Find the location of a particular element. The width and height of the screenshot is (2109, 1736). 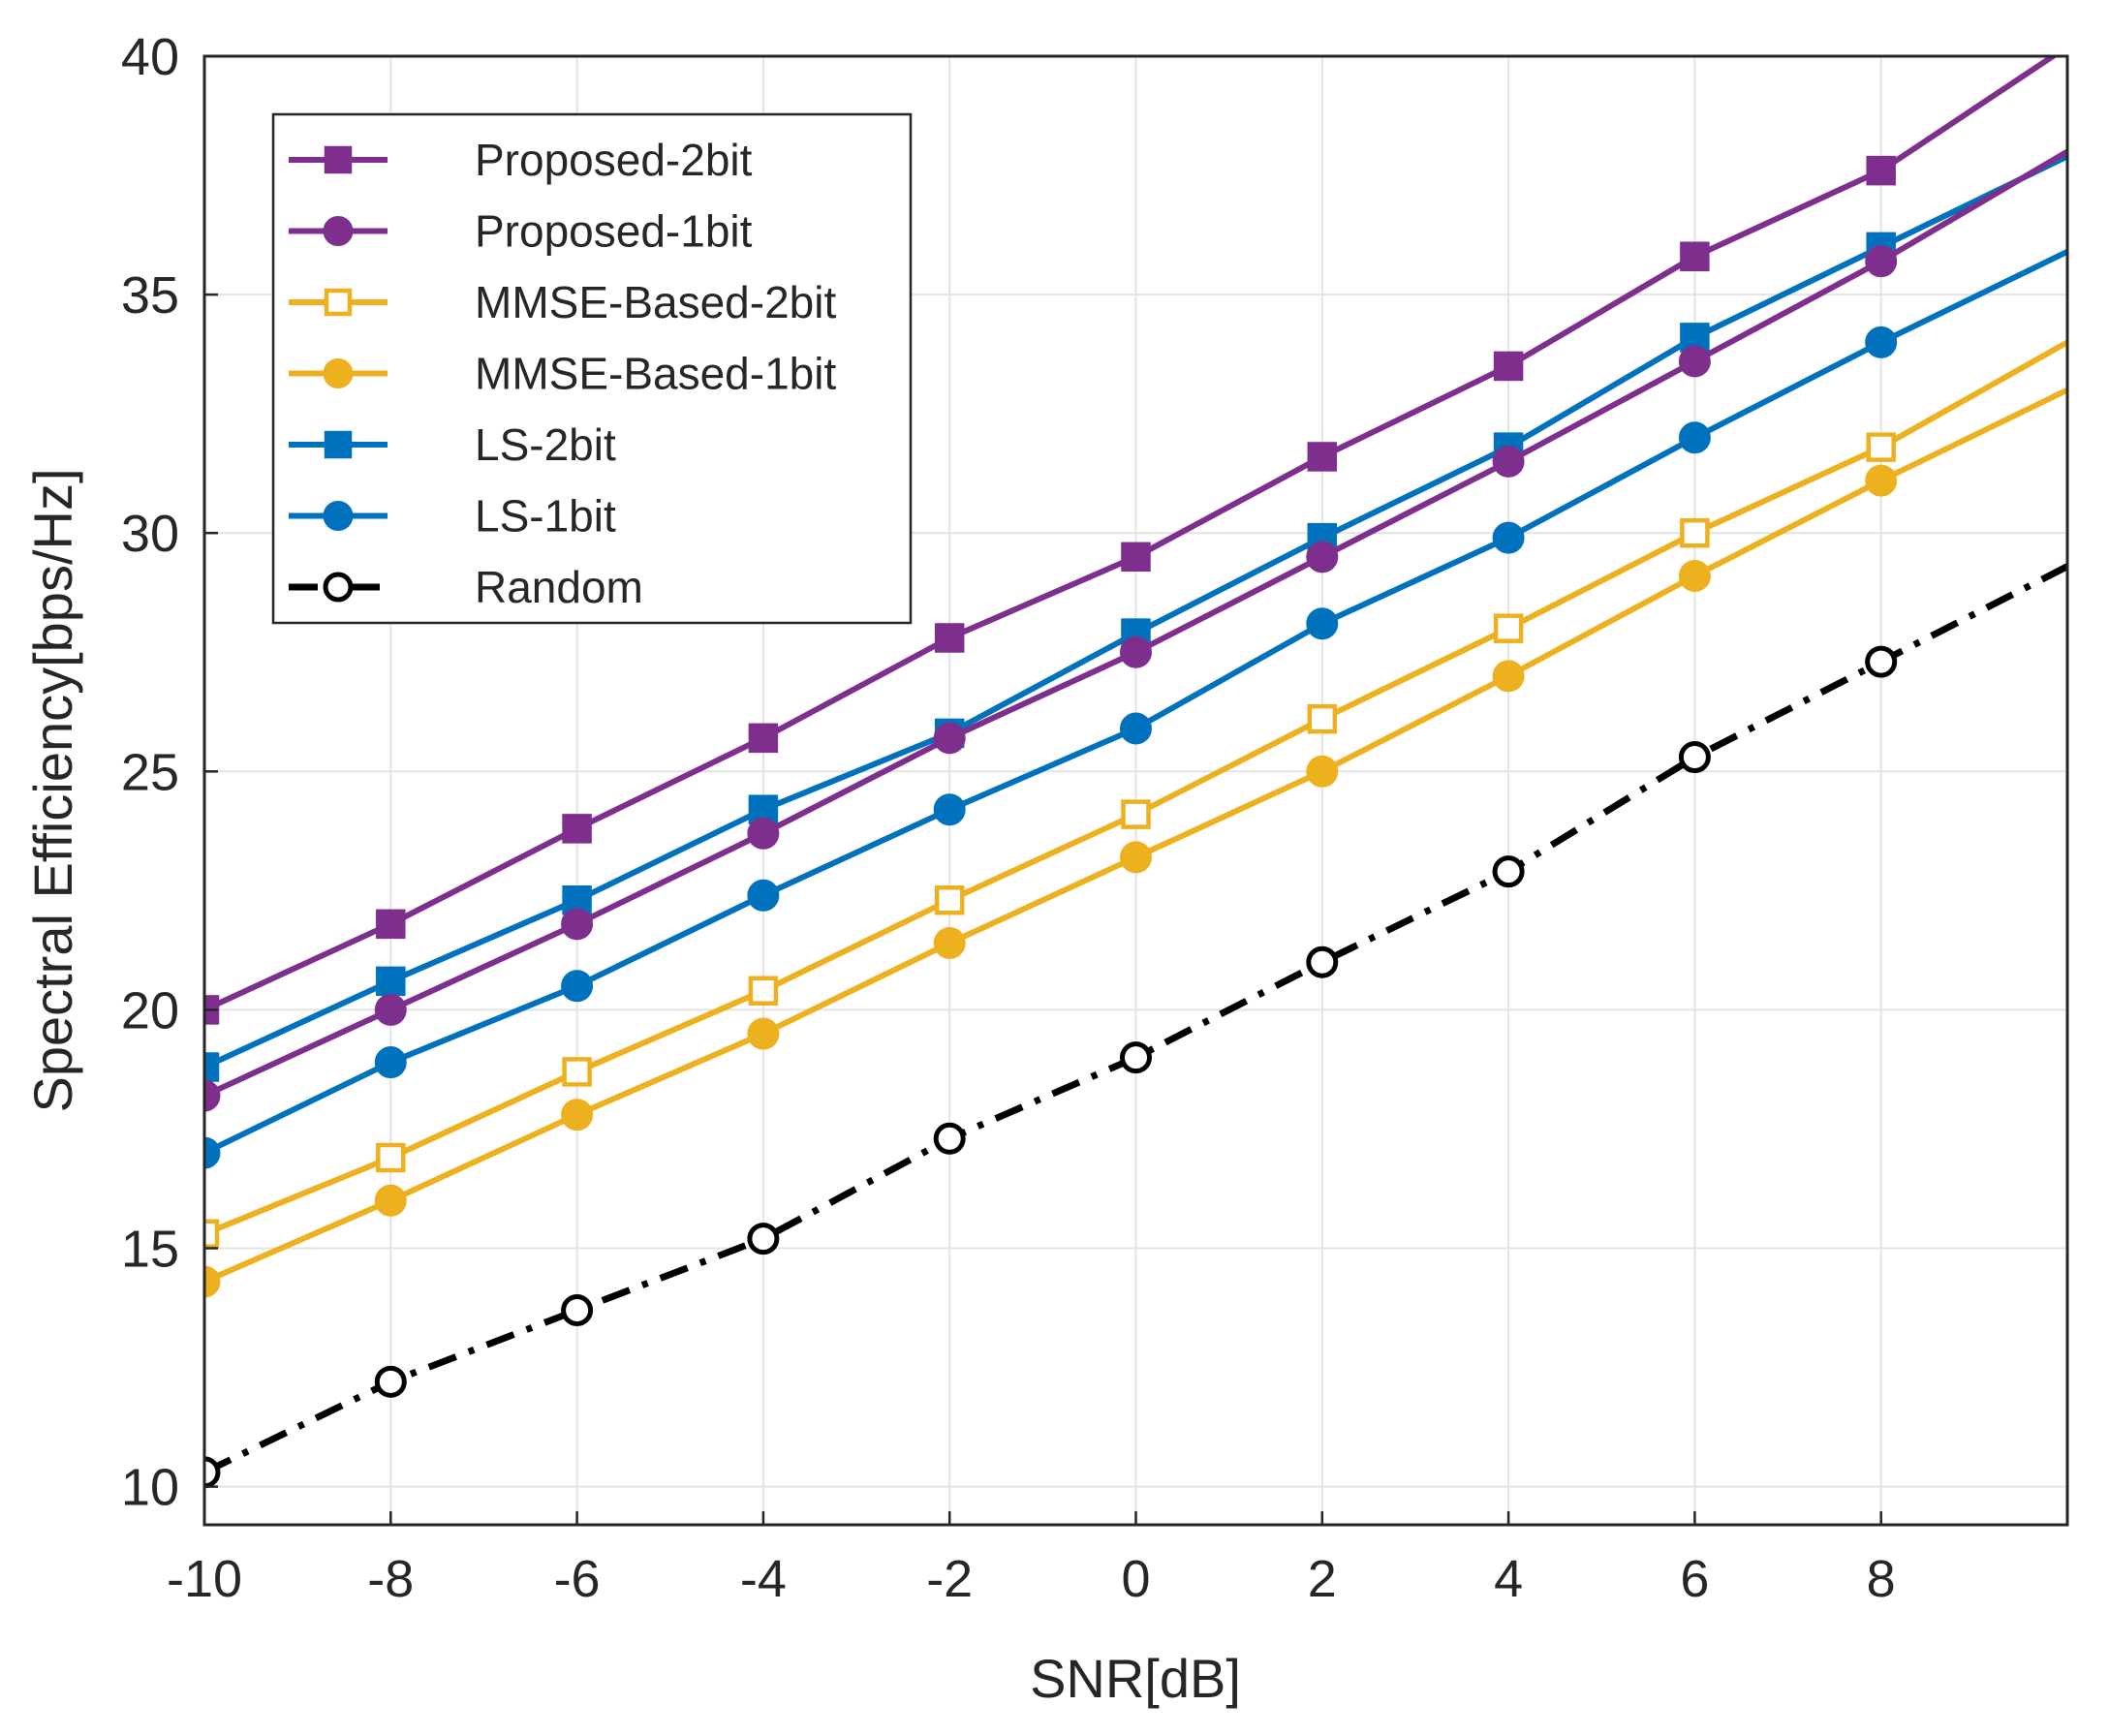

y-tick-label: 30 is located at coordinates (150, 534).